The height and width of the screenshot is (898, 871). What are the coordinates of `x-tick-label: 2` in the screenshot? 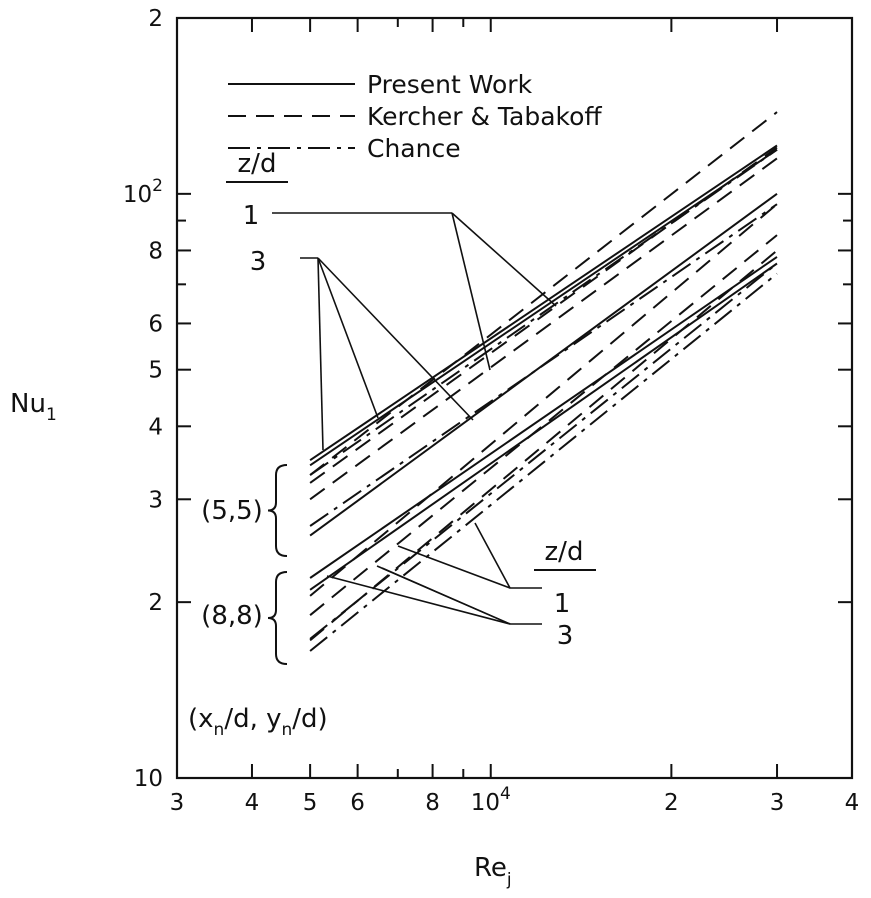 It's located at (671, 803).